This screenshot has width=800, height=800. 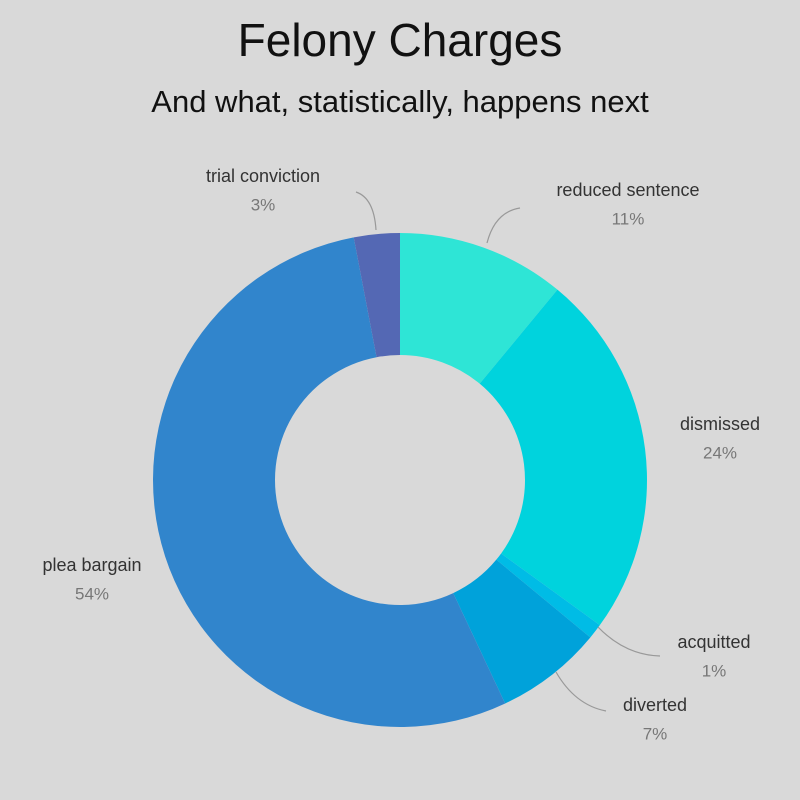 I want to click on slice-label: plea bargain, so click(x=91, y=565).